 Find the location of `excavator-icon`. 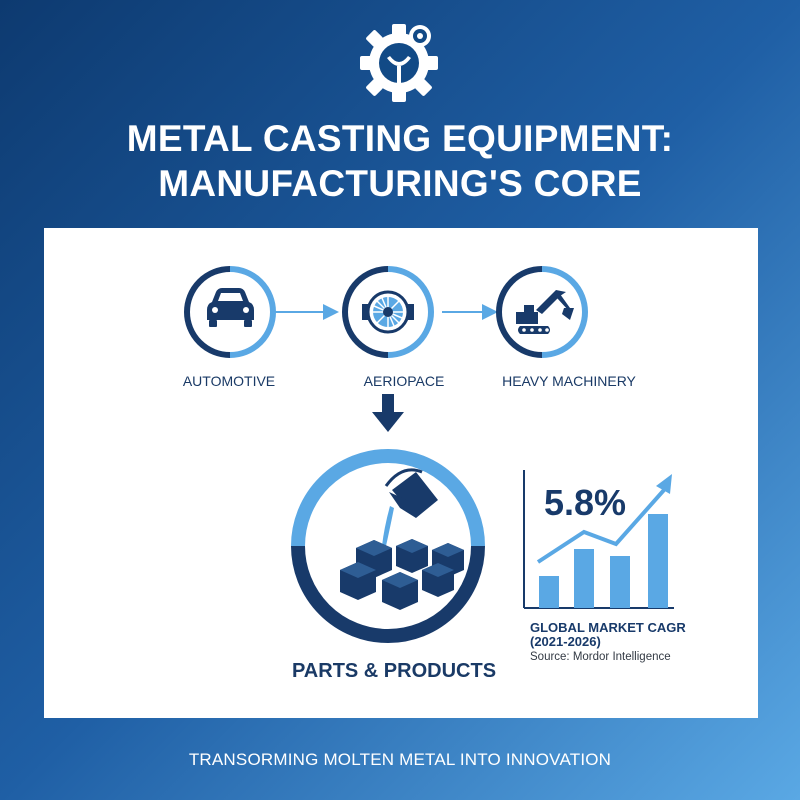

excavator-icon is located at coordinates (545, 312).